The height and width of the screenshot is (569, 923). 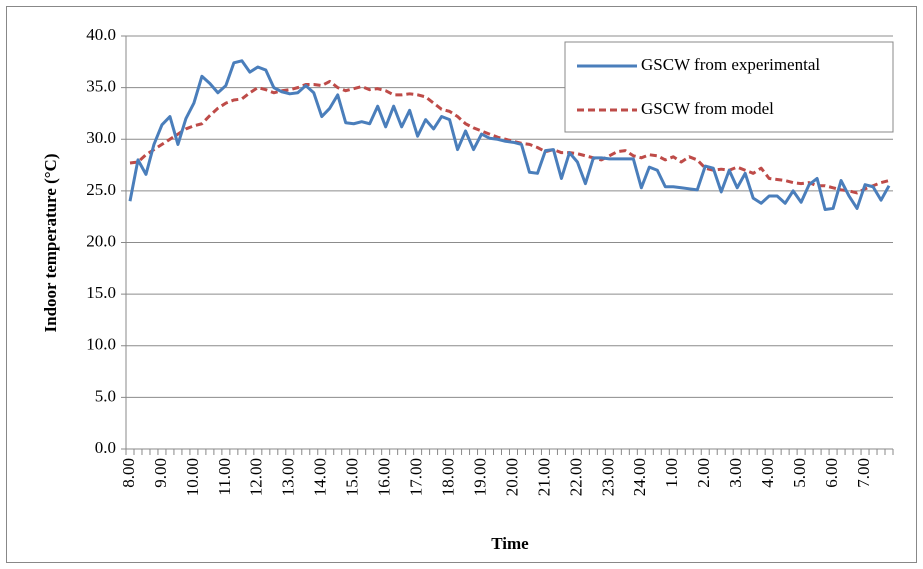 What do you see at coordinates (101, 34) in the screenshot?
I see `y-tick-label: 40.0` at bounding box center [101, 34].